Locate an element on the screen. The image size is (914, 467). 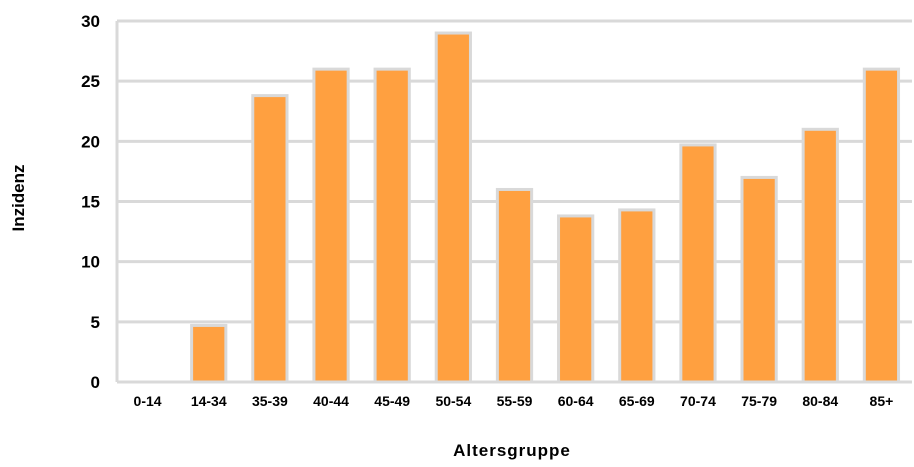
x-tick-label: 45-49 is located at coordinates (392, 401).